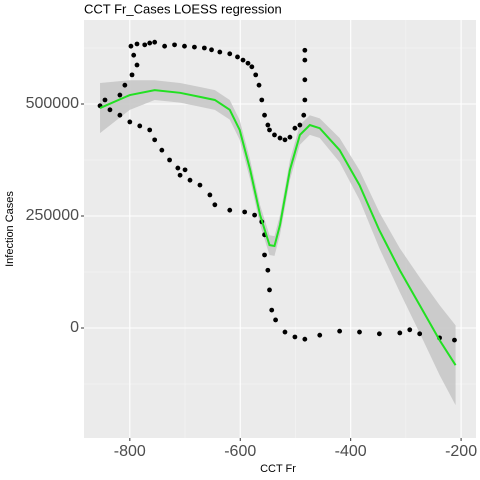 This screenshot has height=480, width=480. Describe the element at coordinates (240, 451) in the screenshot. I see `x-tick-label: -600` at that location.